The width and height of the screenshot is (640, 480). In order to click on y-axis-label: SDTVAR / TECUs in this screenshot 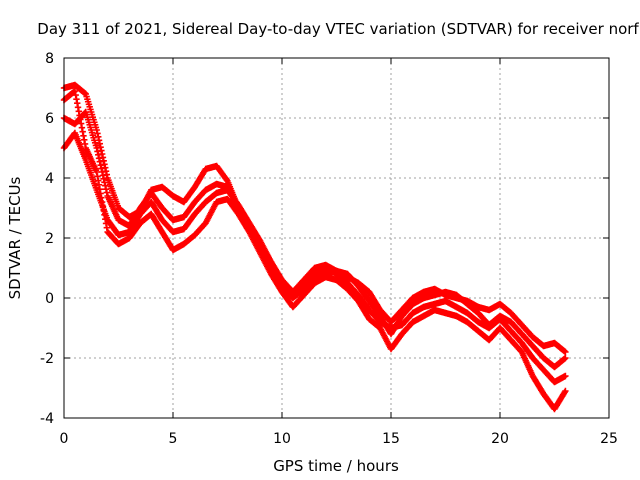, I will do `click(15, 237)`.